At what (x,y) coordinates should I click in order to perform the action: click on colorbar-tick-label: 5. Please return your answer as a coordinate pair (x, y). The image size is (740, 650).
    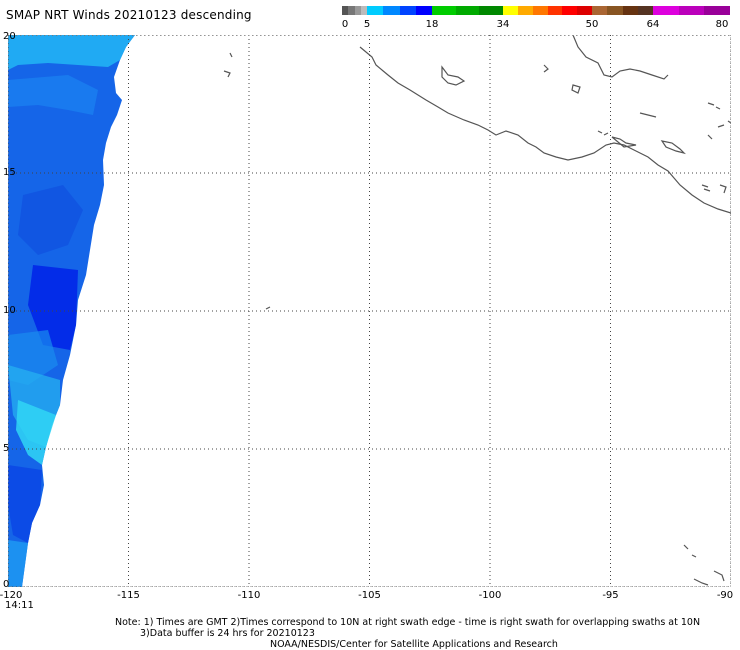
    Looking at the image, I should click on (367, 24).